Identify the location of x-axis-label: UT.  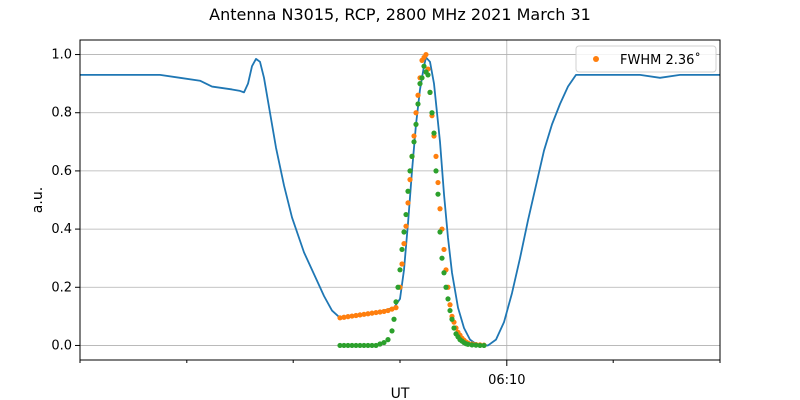
(400, 393).